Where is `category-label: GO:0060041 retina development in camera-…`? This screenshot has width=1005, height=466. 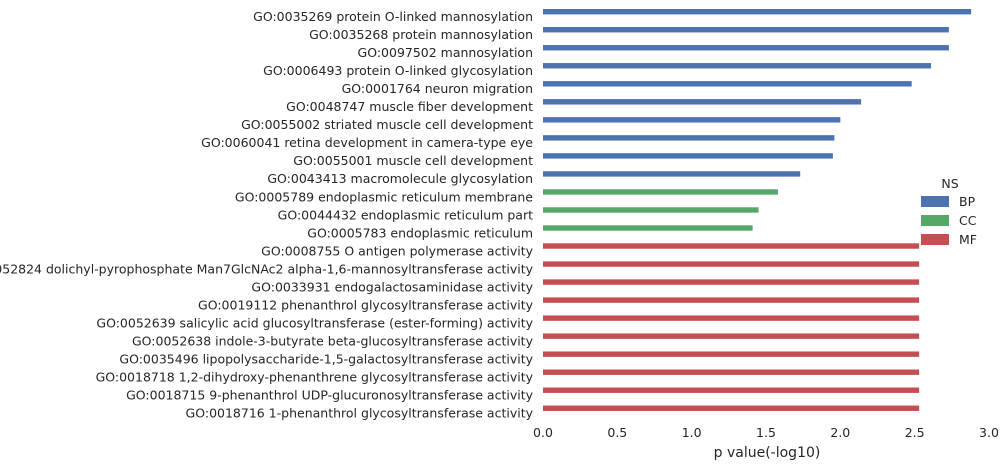 category-label: GO:0060041 retina development in camera-… is located at coordinates (367, 142).